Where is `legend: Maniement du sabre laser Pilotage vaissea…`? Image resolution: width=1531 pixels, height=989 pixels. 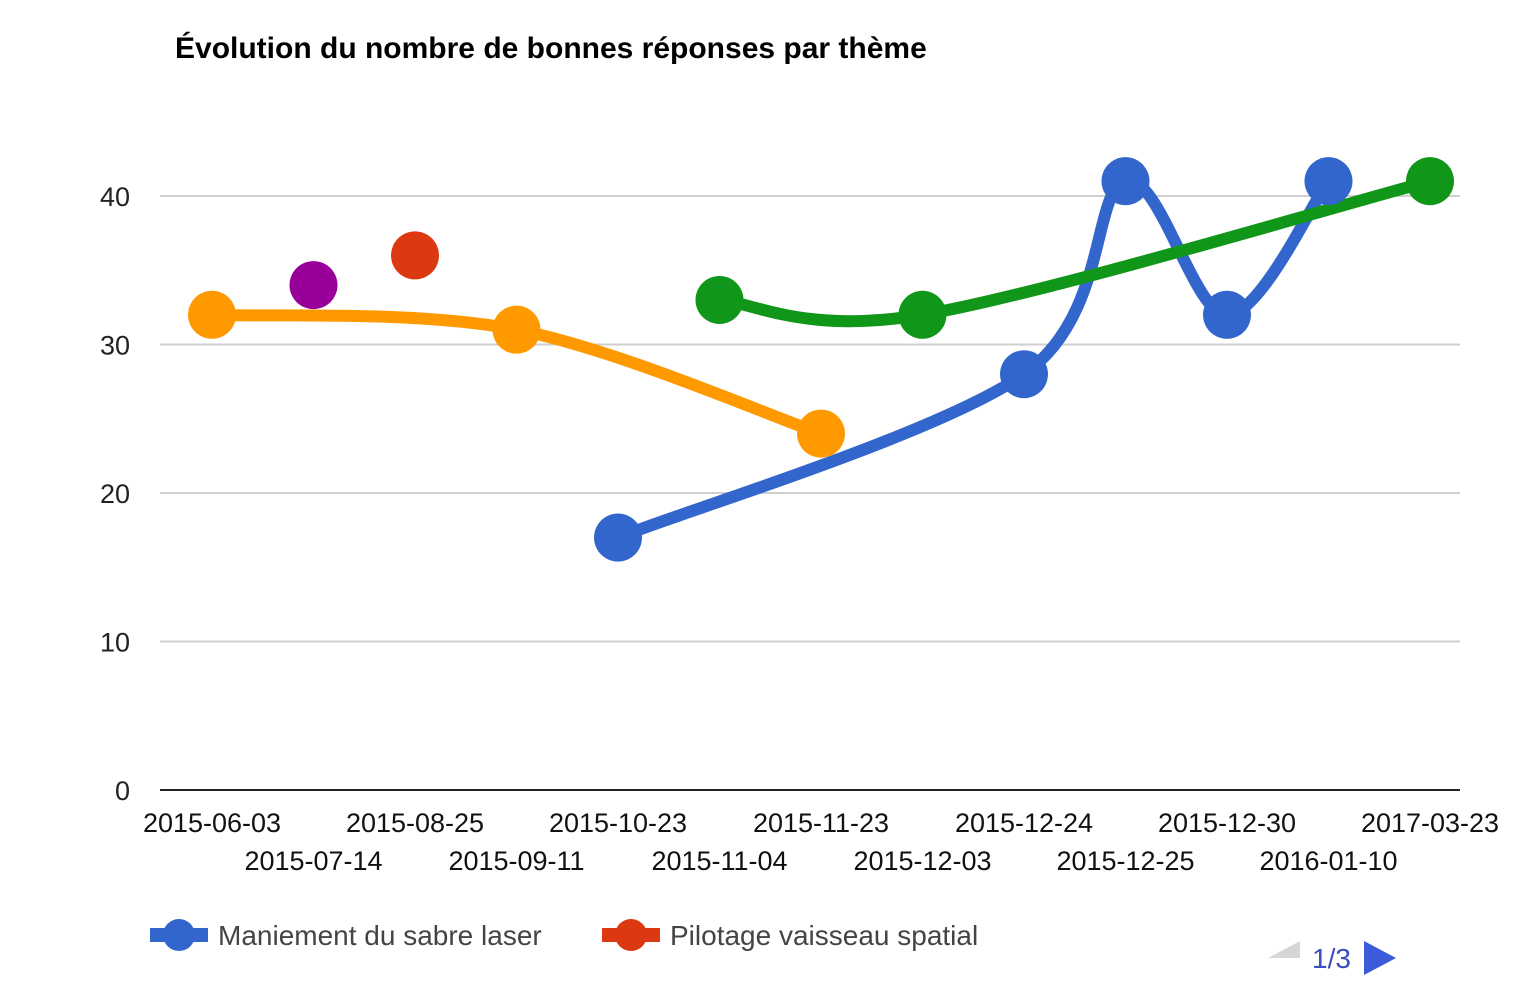 legend: Maniement du sabre laser Pilotage vaissea… is located at coordinates (564, 935).